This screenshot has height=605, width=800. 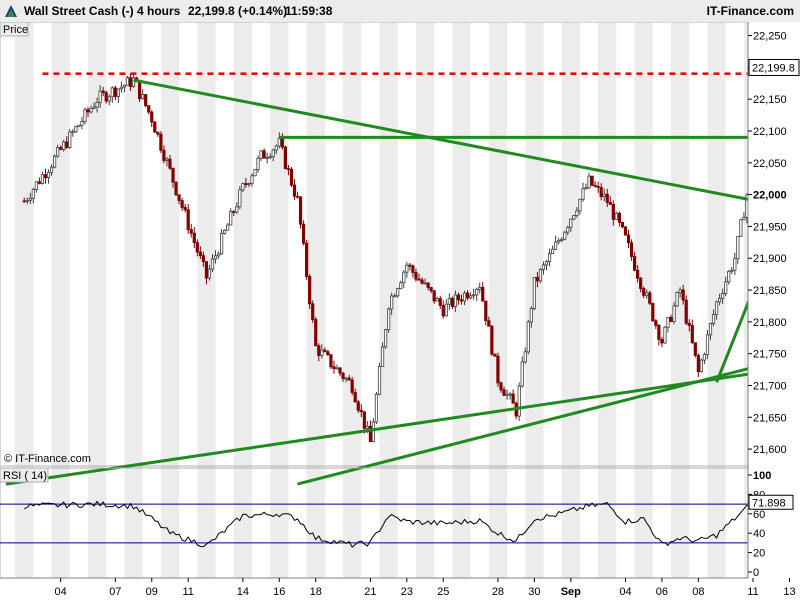 I want to click on price-tick-label: 21,800, so click(x=770, y=323).